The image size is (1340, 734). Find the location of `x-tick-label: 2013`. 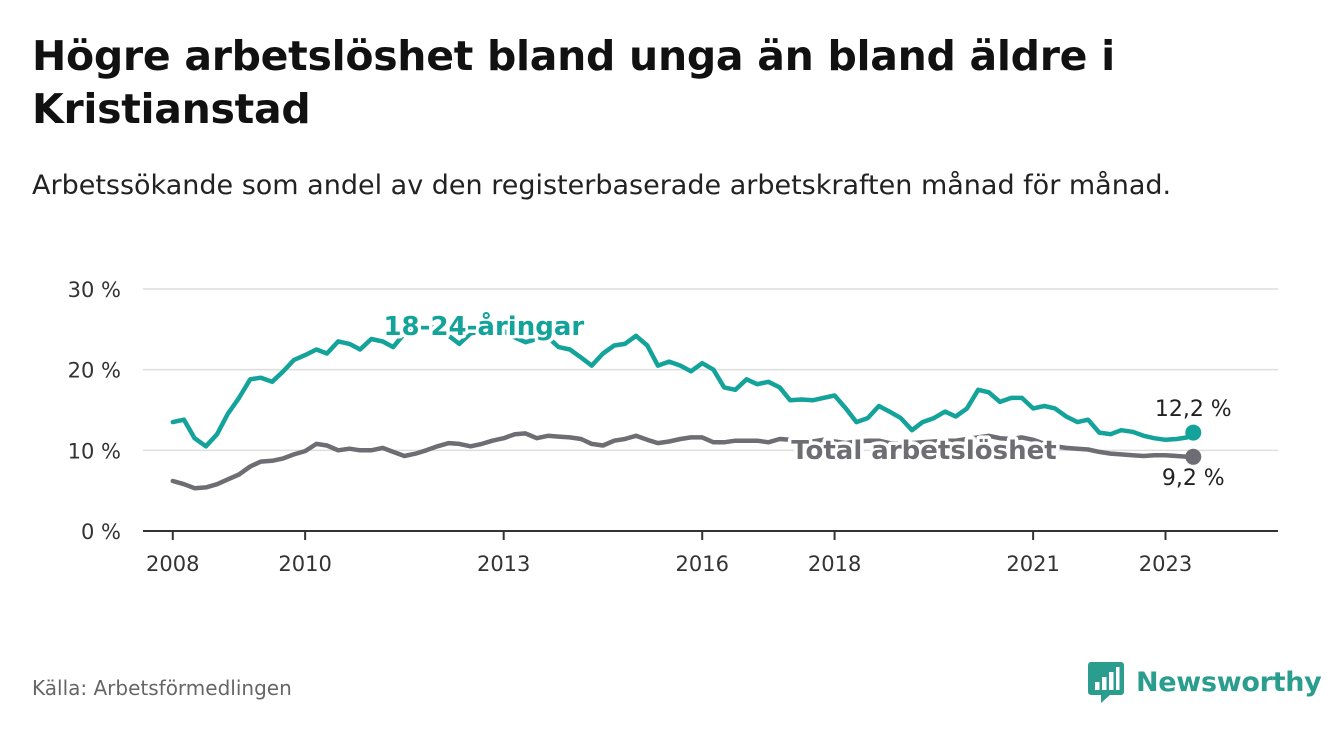

x-tick-label: 2013 is located at coordinates (503, 564).